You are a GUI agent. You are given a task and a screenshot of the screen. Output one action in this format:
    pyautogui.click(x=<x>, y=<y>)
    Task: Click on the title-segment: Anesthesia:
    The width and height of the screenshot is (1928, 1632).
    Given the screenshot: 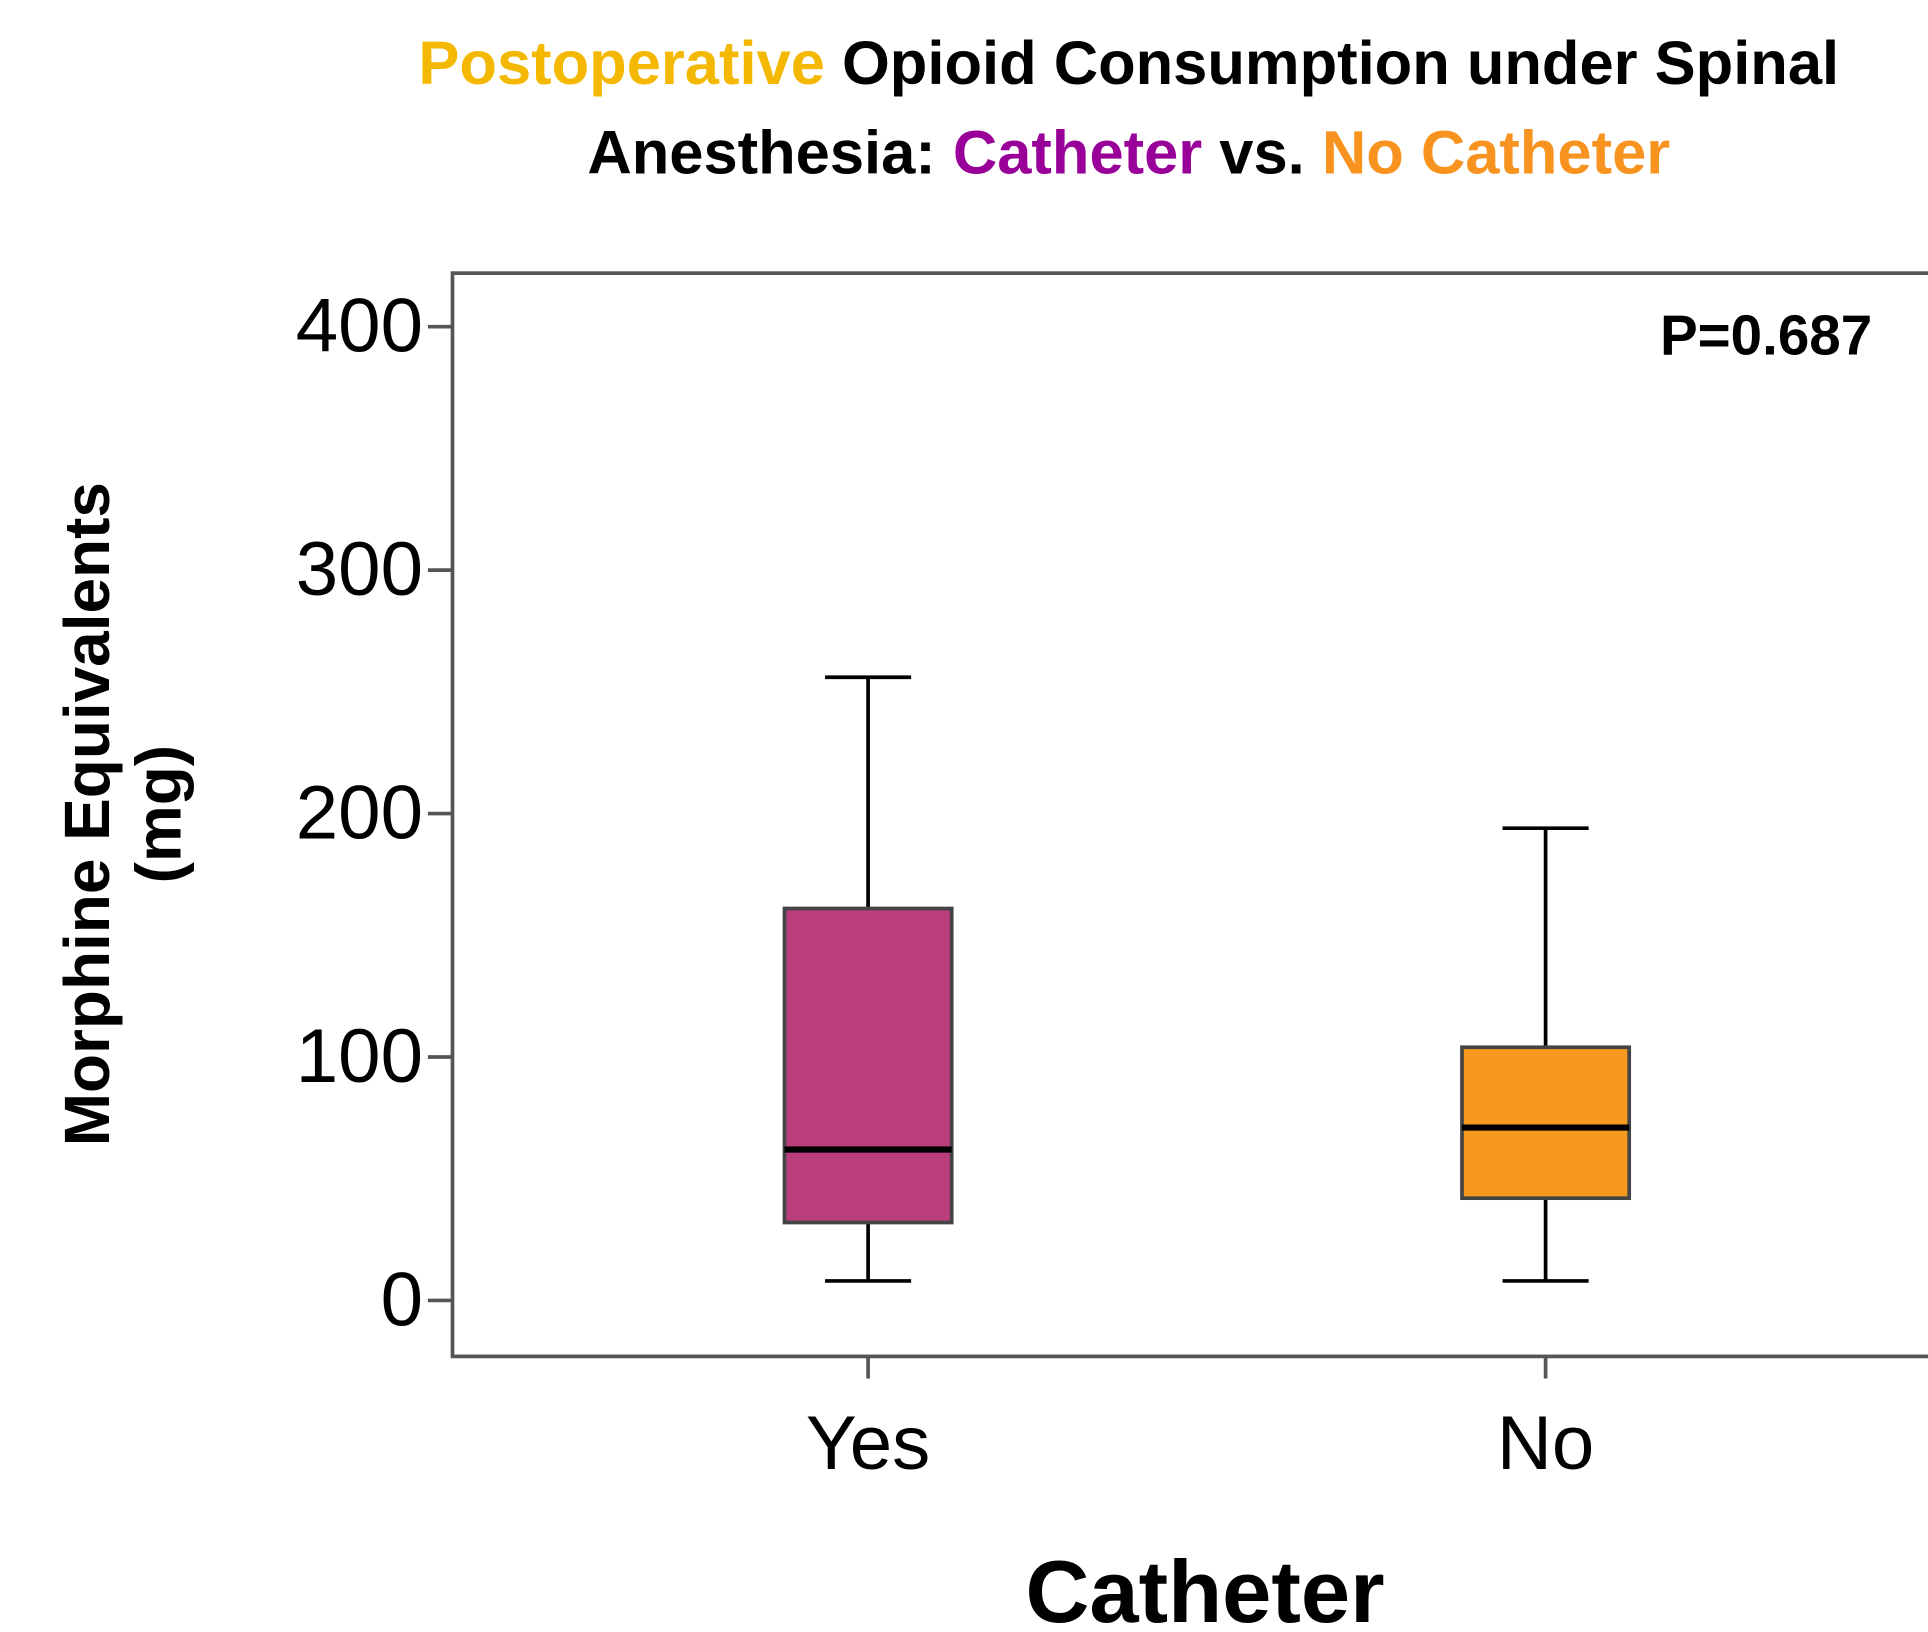 What is the action you would take?
    pyautogui.click(x=770, y=153)
    